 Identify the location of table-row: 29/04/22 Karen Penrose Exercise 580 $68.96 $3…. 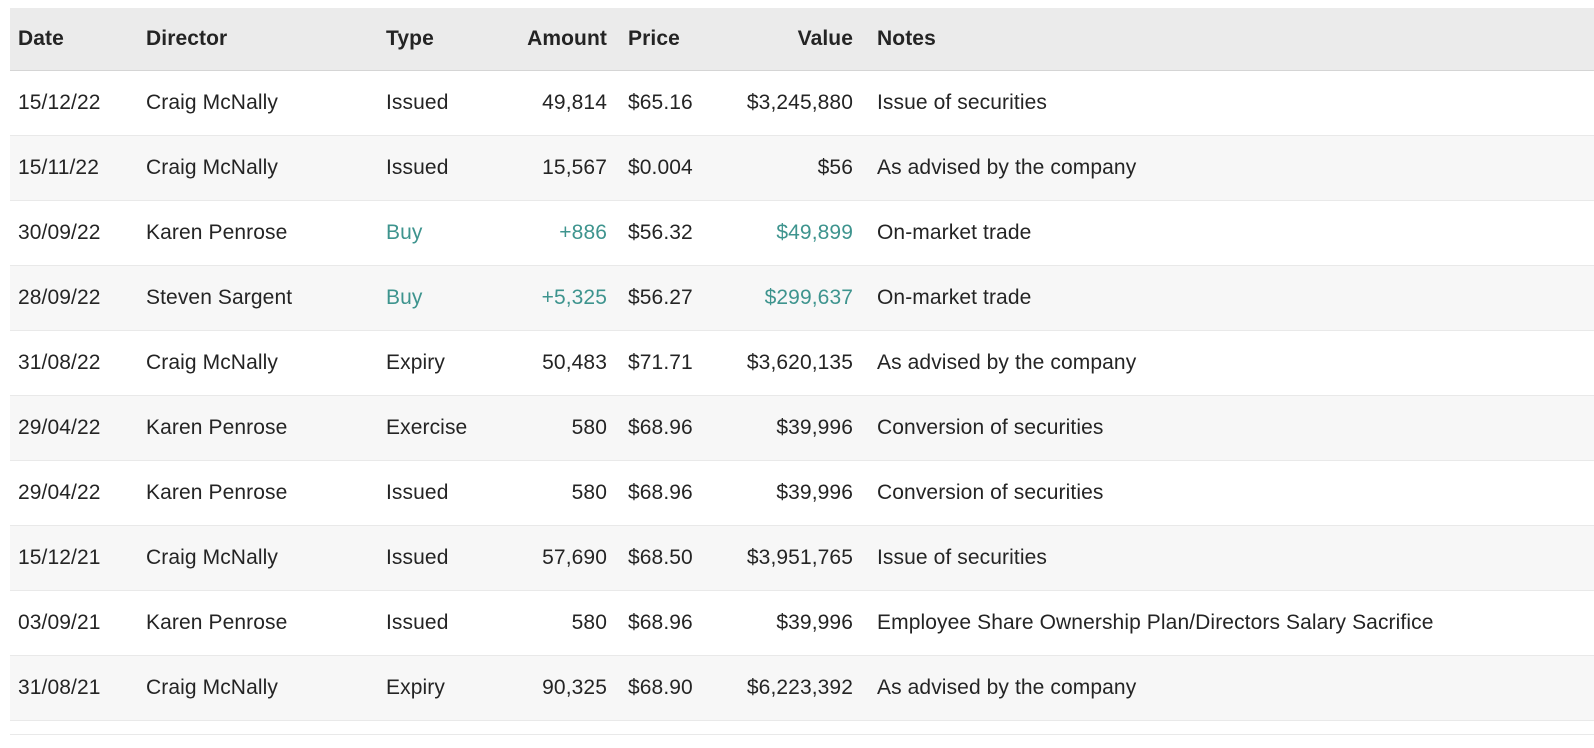
(802, 428).